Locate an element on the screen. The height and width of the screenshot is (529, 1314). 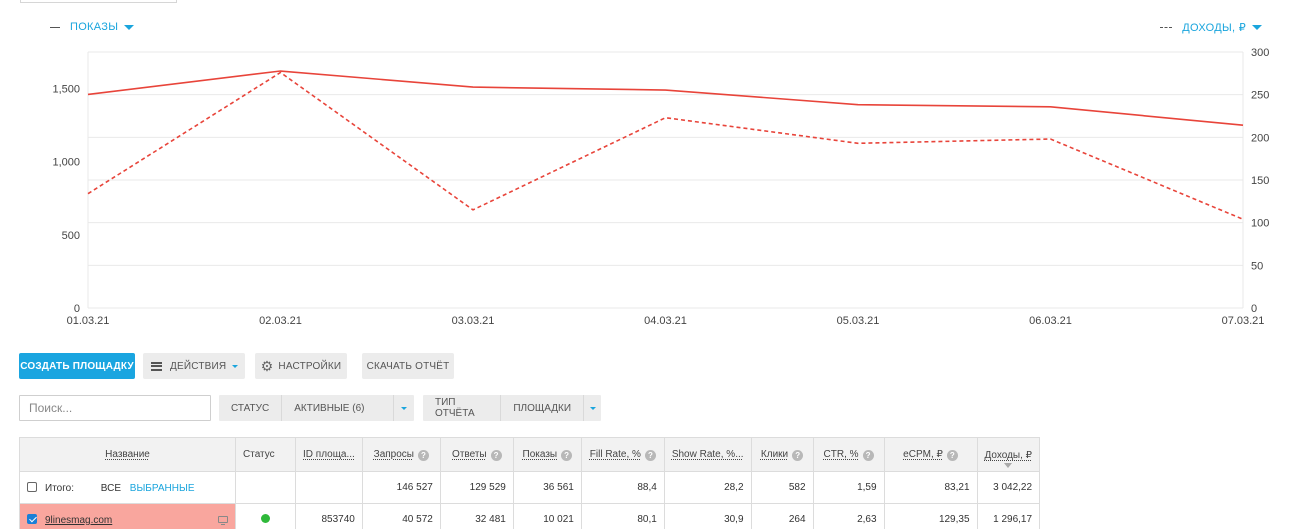
filter-all-link: Все is located at coordinates (110, 488).